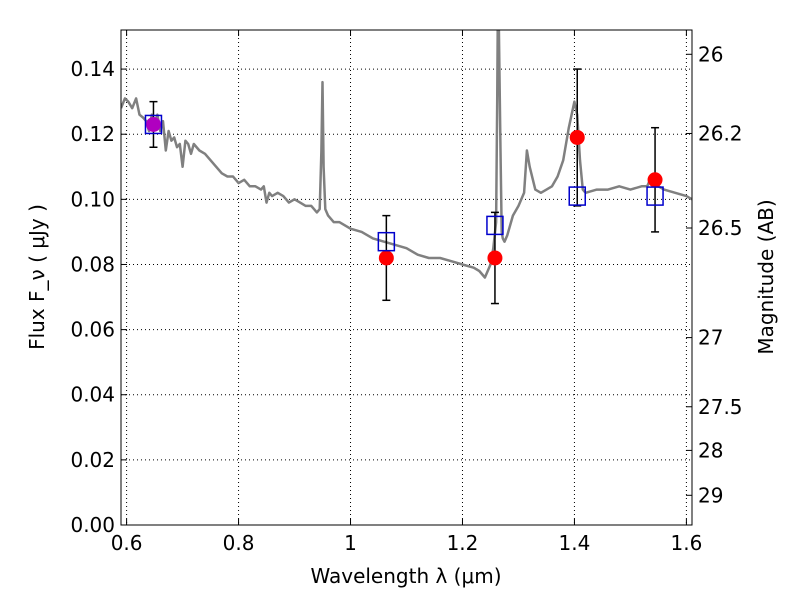  What do you see at coordinates (37, 277) in the screenshot?
I see `y-axis-label: Flux F_ν ( μJy )` at bounding box center [37, 277].